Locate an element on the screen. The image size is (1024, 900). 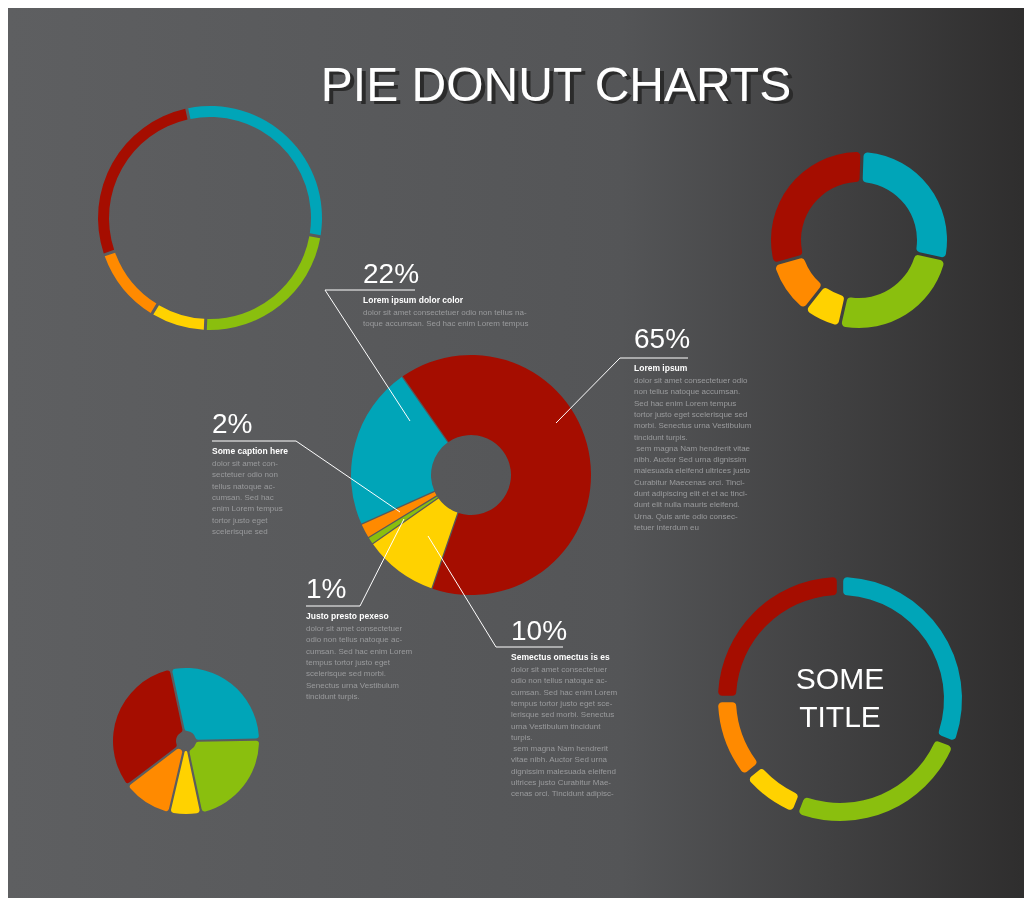
slice-label: Some caption here is located at coordinates (250, 451).